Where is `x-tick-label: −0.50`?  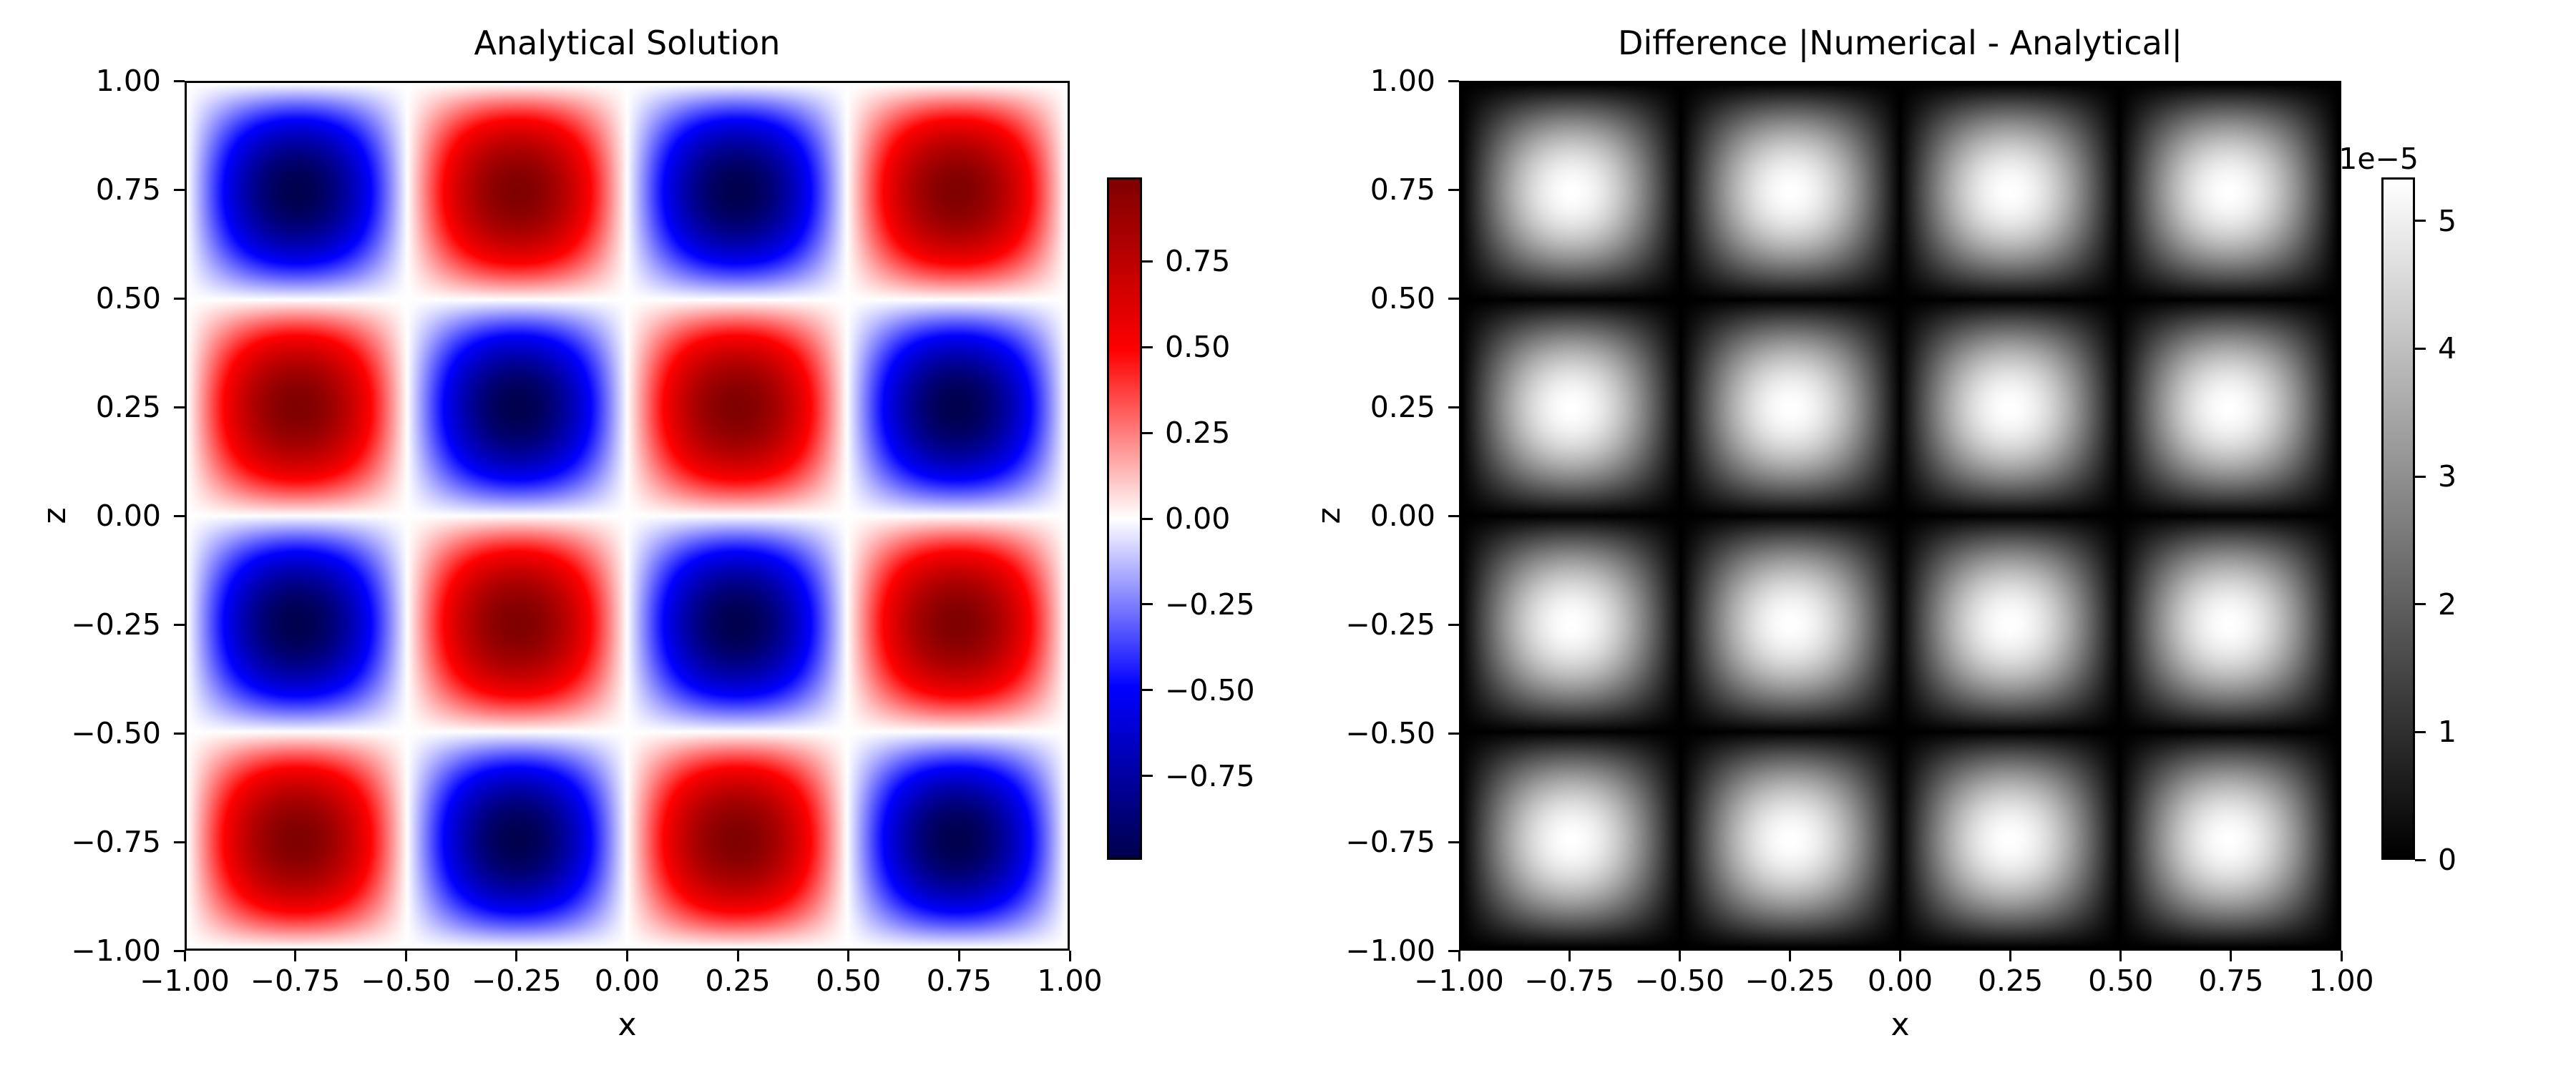
x-tick-label: −0.50 is located at coordinates (407, 981).